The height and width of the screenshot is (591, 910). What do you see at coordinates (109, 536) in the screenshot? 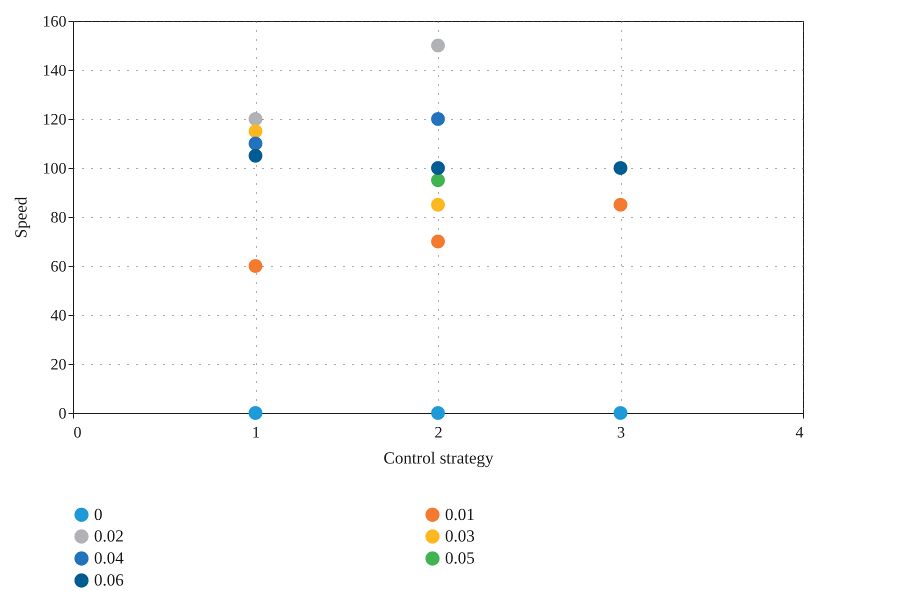
I see `legend-label: 0.02` at bounding box center [109, 536].